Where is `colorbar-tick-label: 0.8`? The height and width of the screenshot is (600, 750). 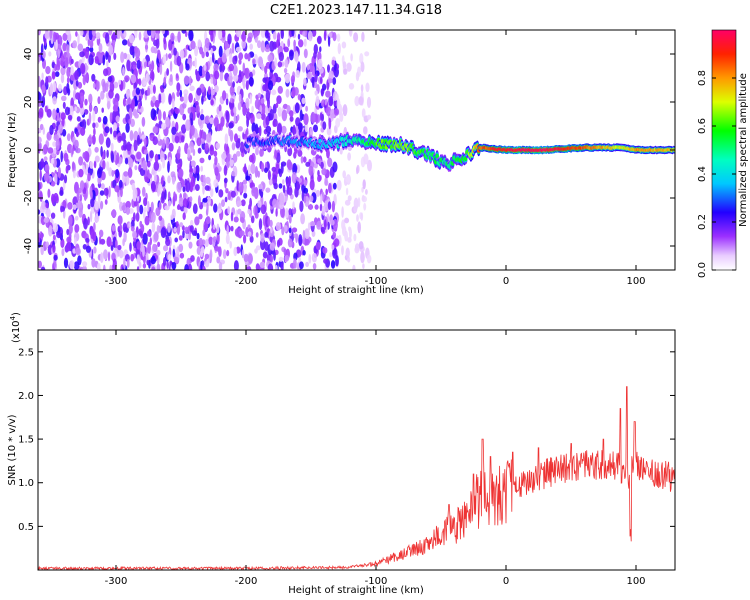 colorbar-tick-label: 0.8 is located at coordinates (702, 78).